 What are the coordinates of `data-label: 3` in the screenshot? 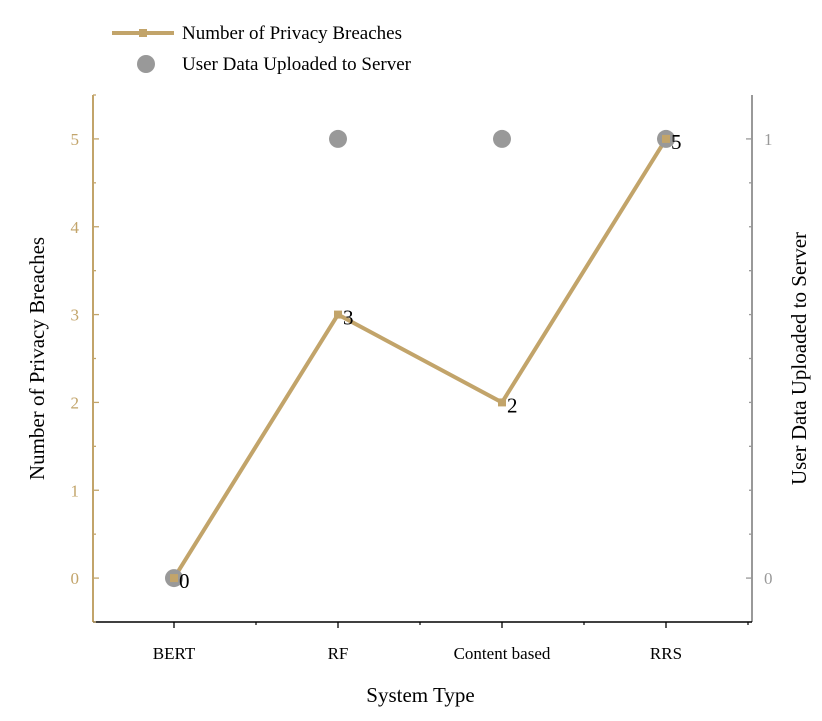 It's located at (348, 318).